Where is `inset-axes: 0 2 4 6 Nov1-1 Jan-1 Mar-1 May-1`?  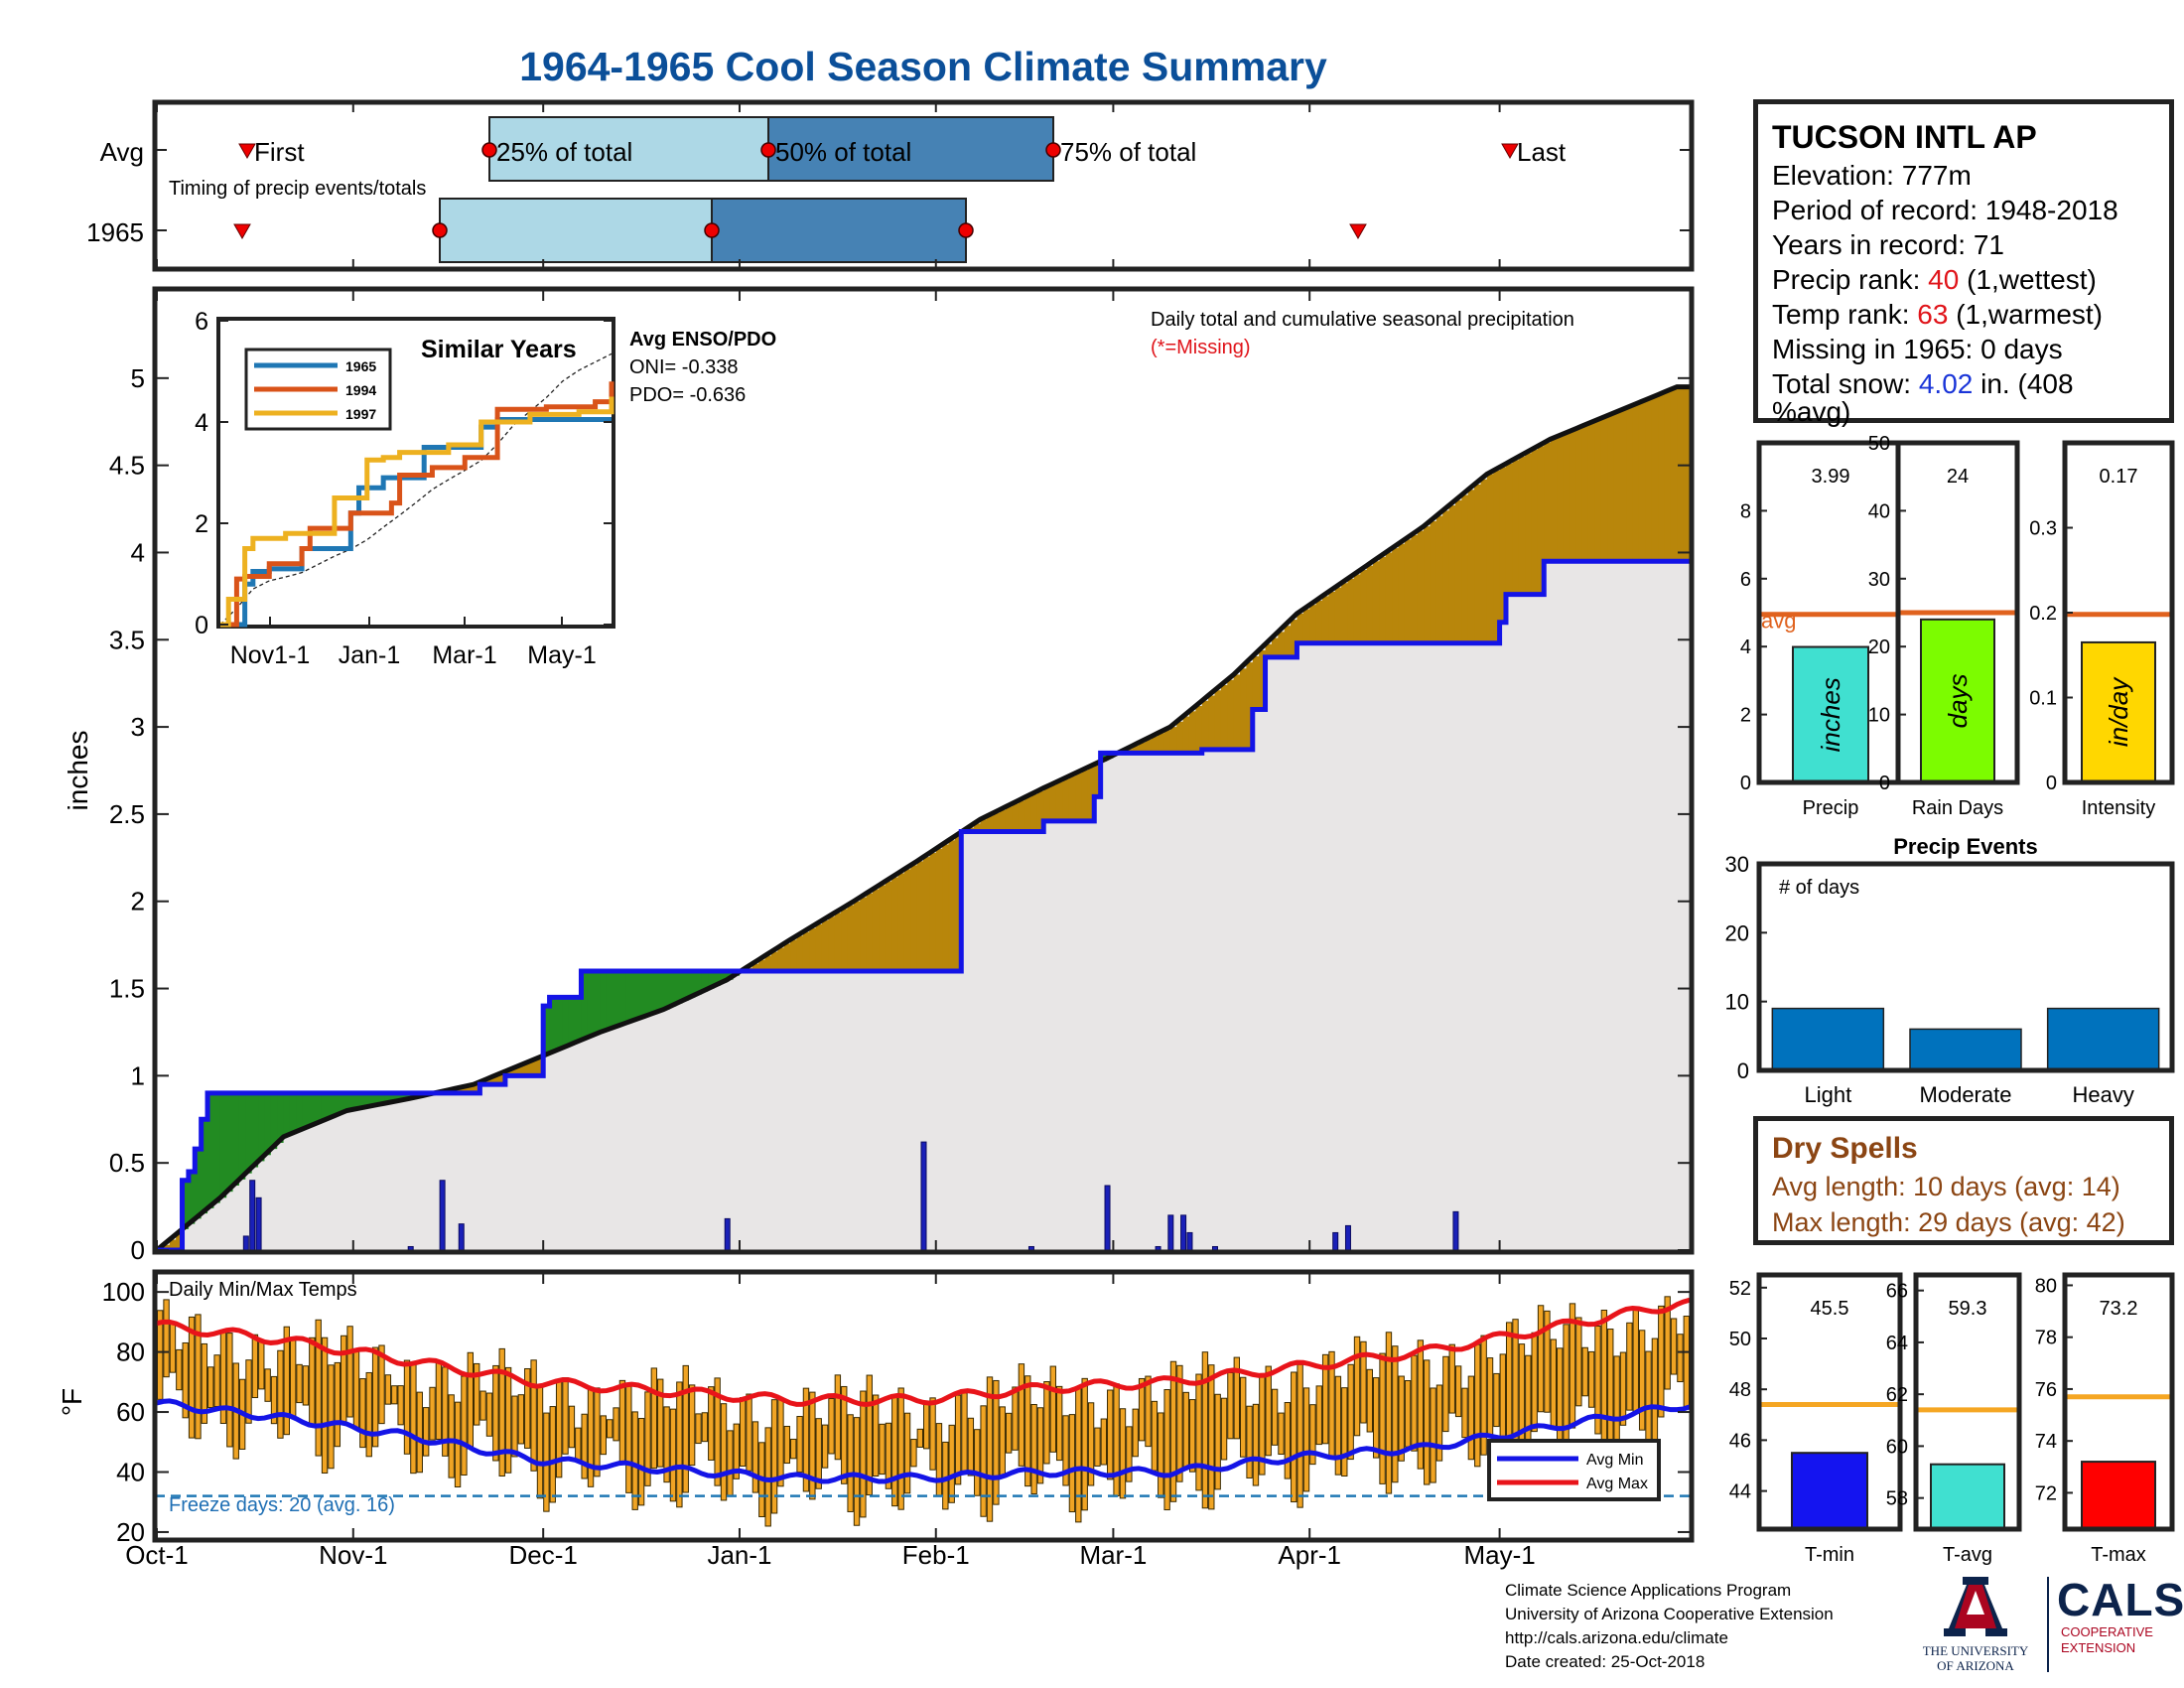 inset-axes: 0 2 4 6 Nov1-1 Jan-1 Mar-1 May-1 is located at coordinates (403, 488).